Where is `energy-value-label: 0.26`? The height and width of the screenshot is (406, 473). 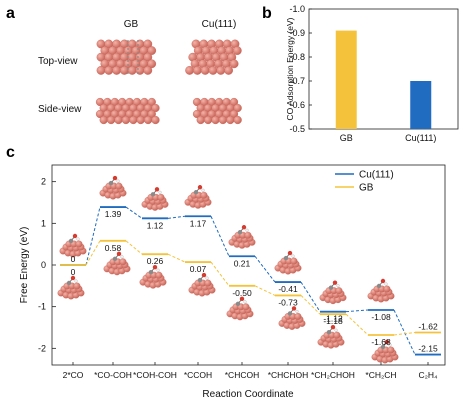
energy-value-label: 0.26 is located at coordinates (155, 261).